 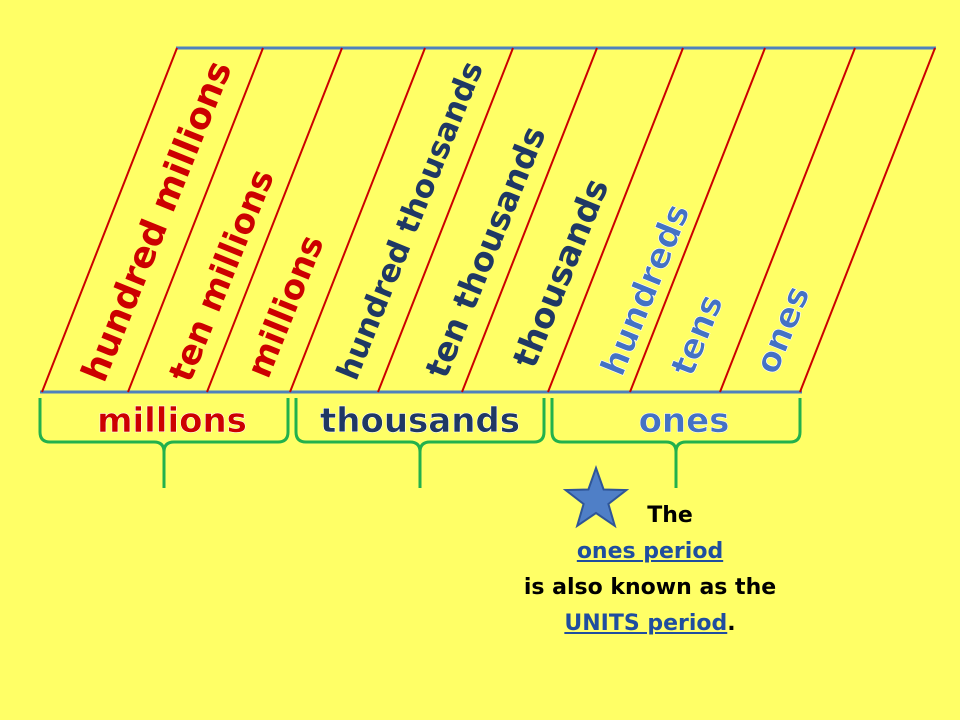 I want to click on note-line-3: is also known as the, so click(x=650, y=587).